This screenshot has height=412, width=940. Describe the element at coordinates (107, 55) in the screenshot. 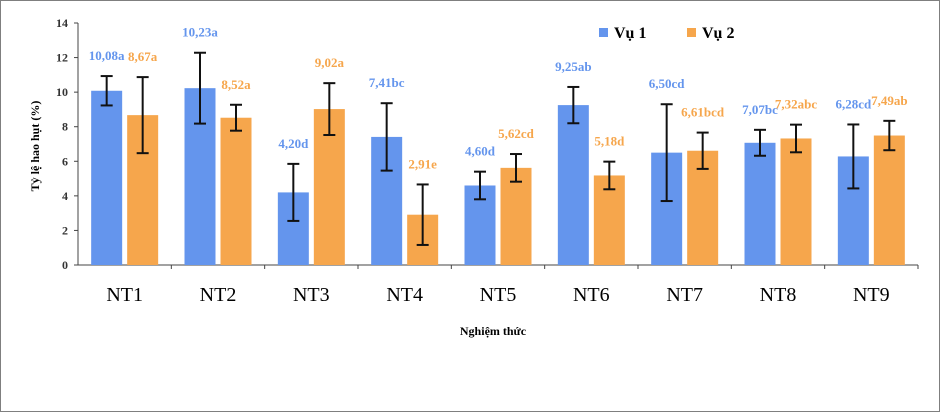

I see `data-label: 10,08a` at that location.